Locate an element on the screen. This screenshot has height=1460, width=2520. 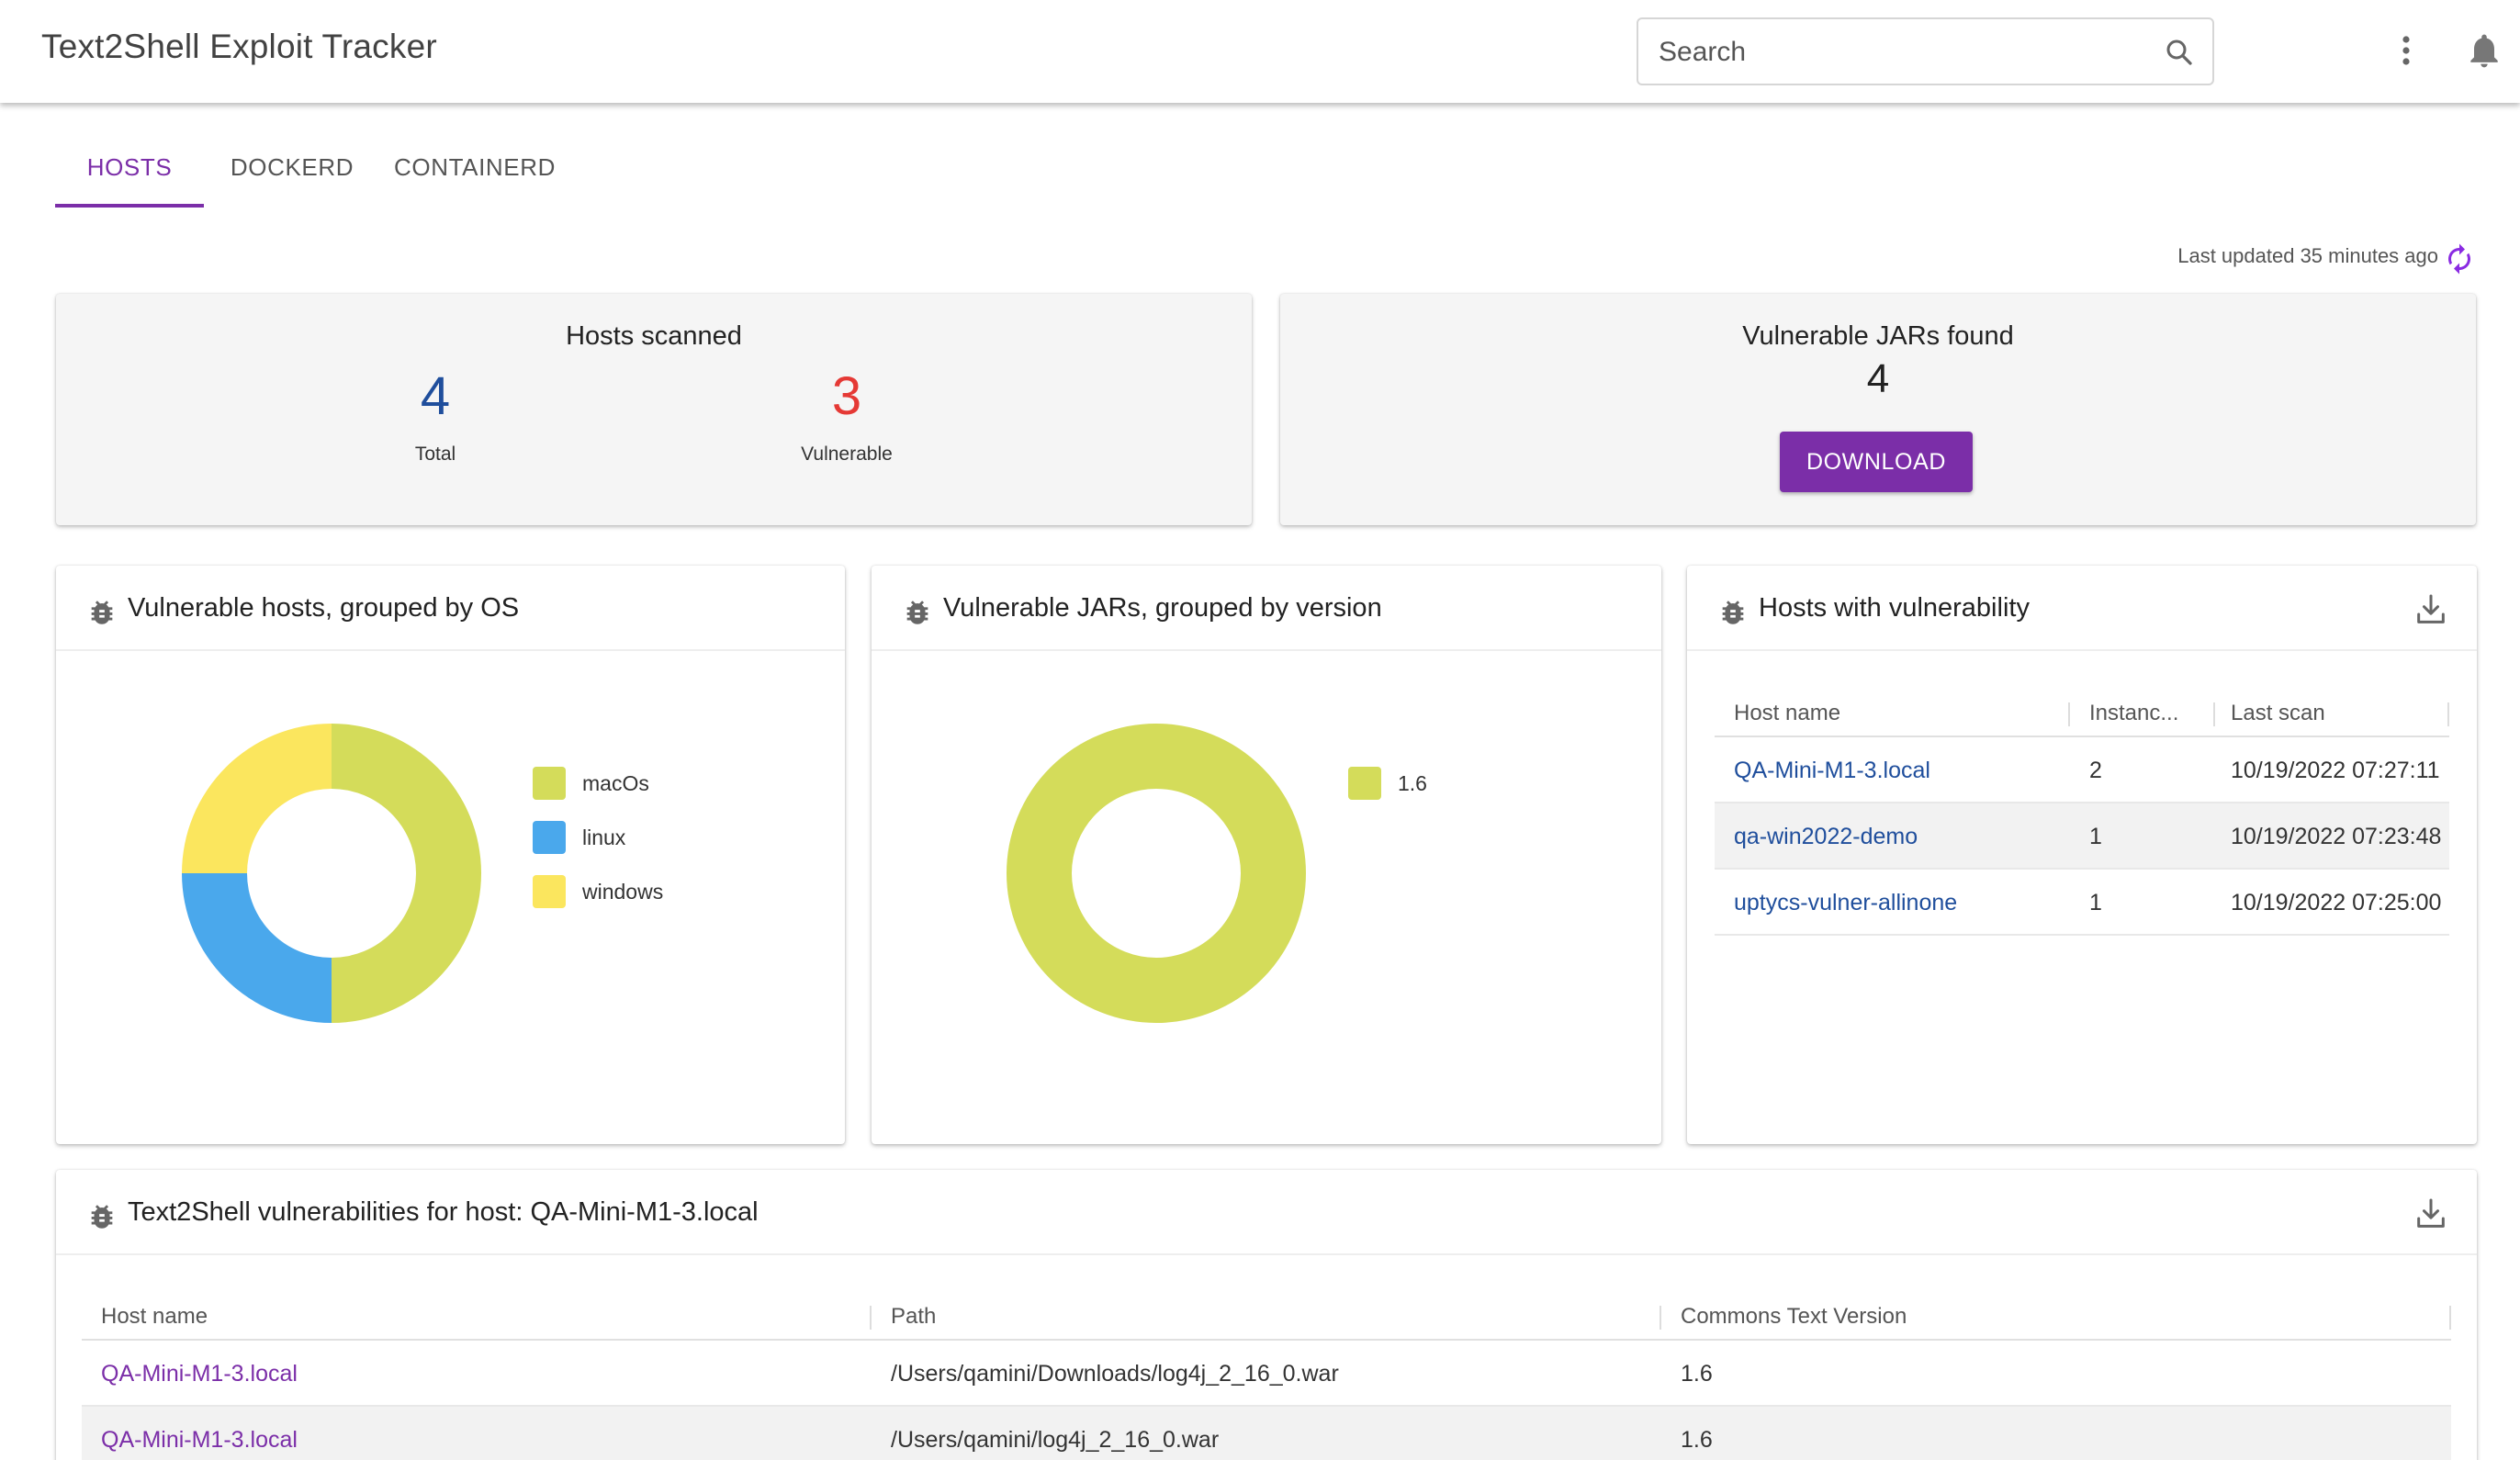
hosts-vulnerability-title: Hosts with vulnerability is located at coordinates (1894, 608).